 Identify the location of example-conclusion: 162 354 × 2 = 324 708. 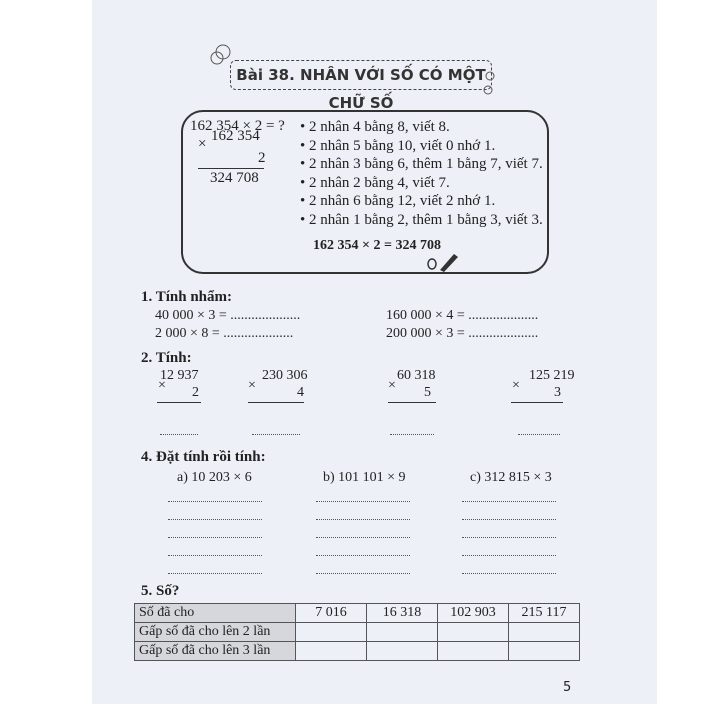
(377, 245).